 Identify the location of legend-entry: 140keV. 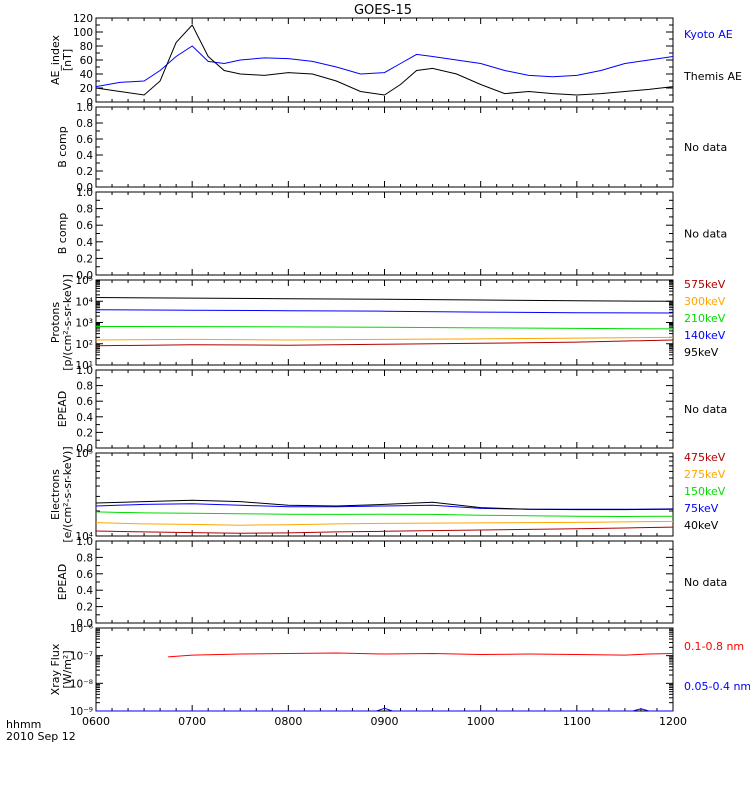
(705, 335).